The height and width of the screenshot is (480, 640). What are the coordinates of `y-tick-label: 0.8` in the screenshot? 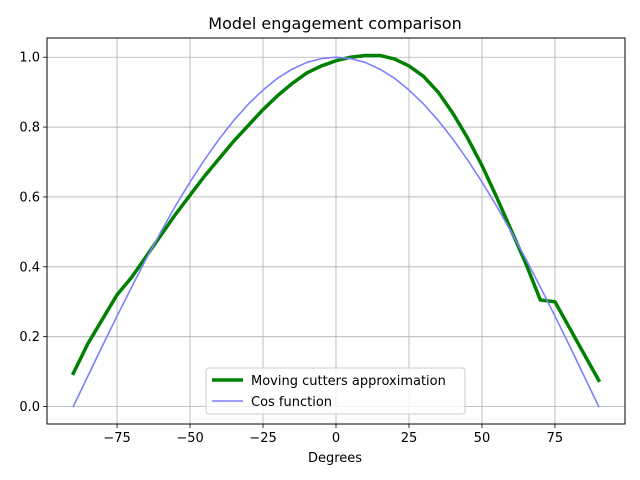 It's located at (29, 128).